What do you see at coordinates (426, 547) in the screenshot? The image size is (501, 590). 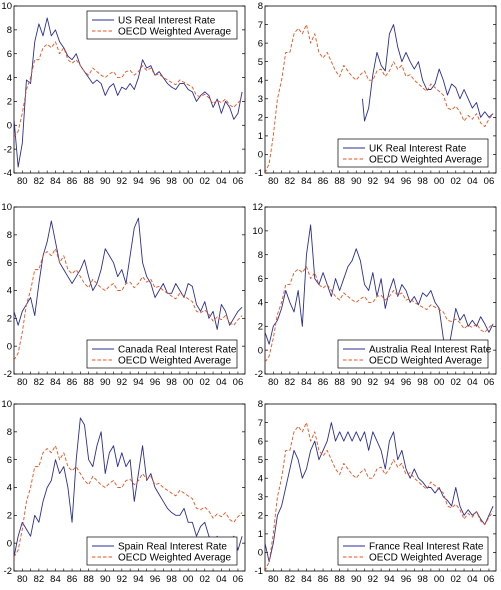 I see `legend-label: France Real Interest Rate` at bounding box center [426, 547].